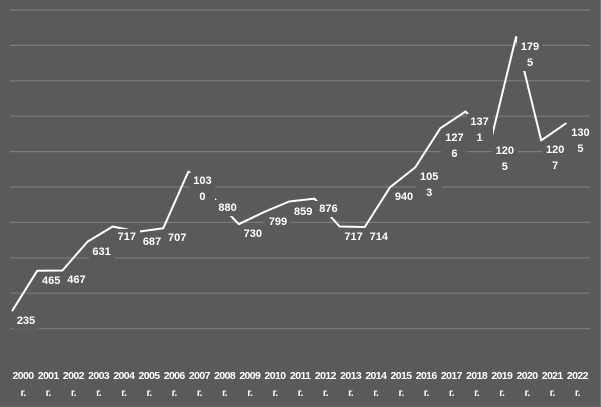  Describe the element at coordinates (325, 385) in the screenshot. I see `x-axis-tick-label: 2012 г.` at that location.